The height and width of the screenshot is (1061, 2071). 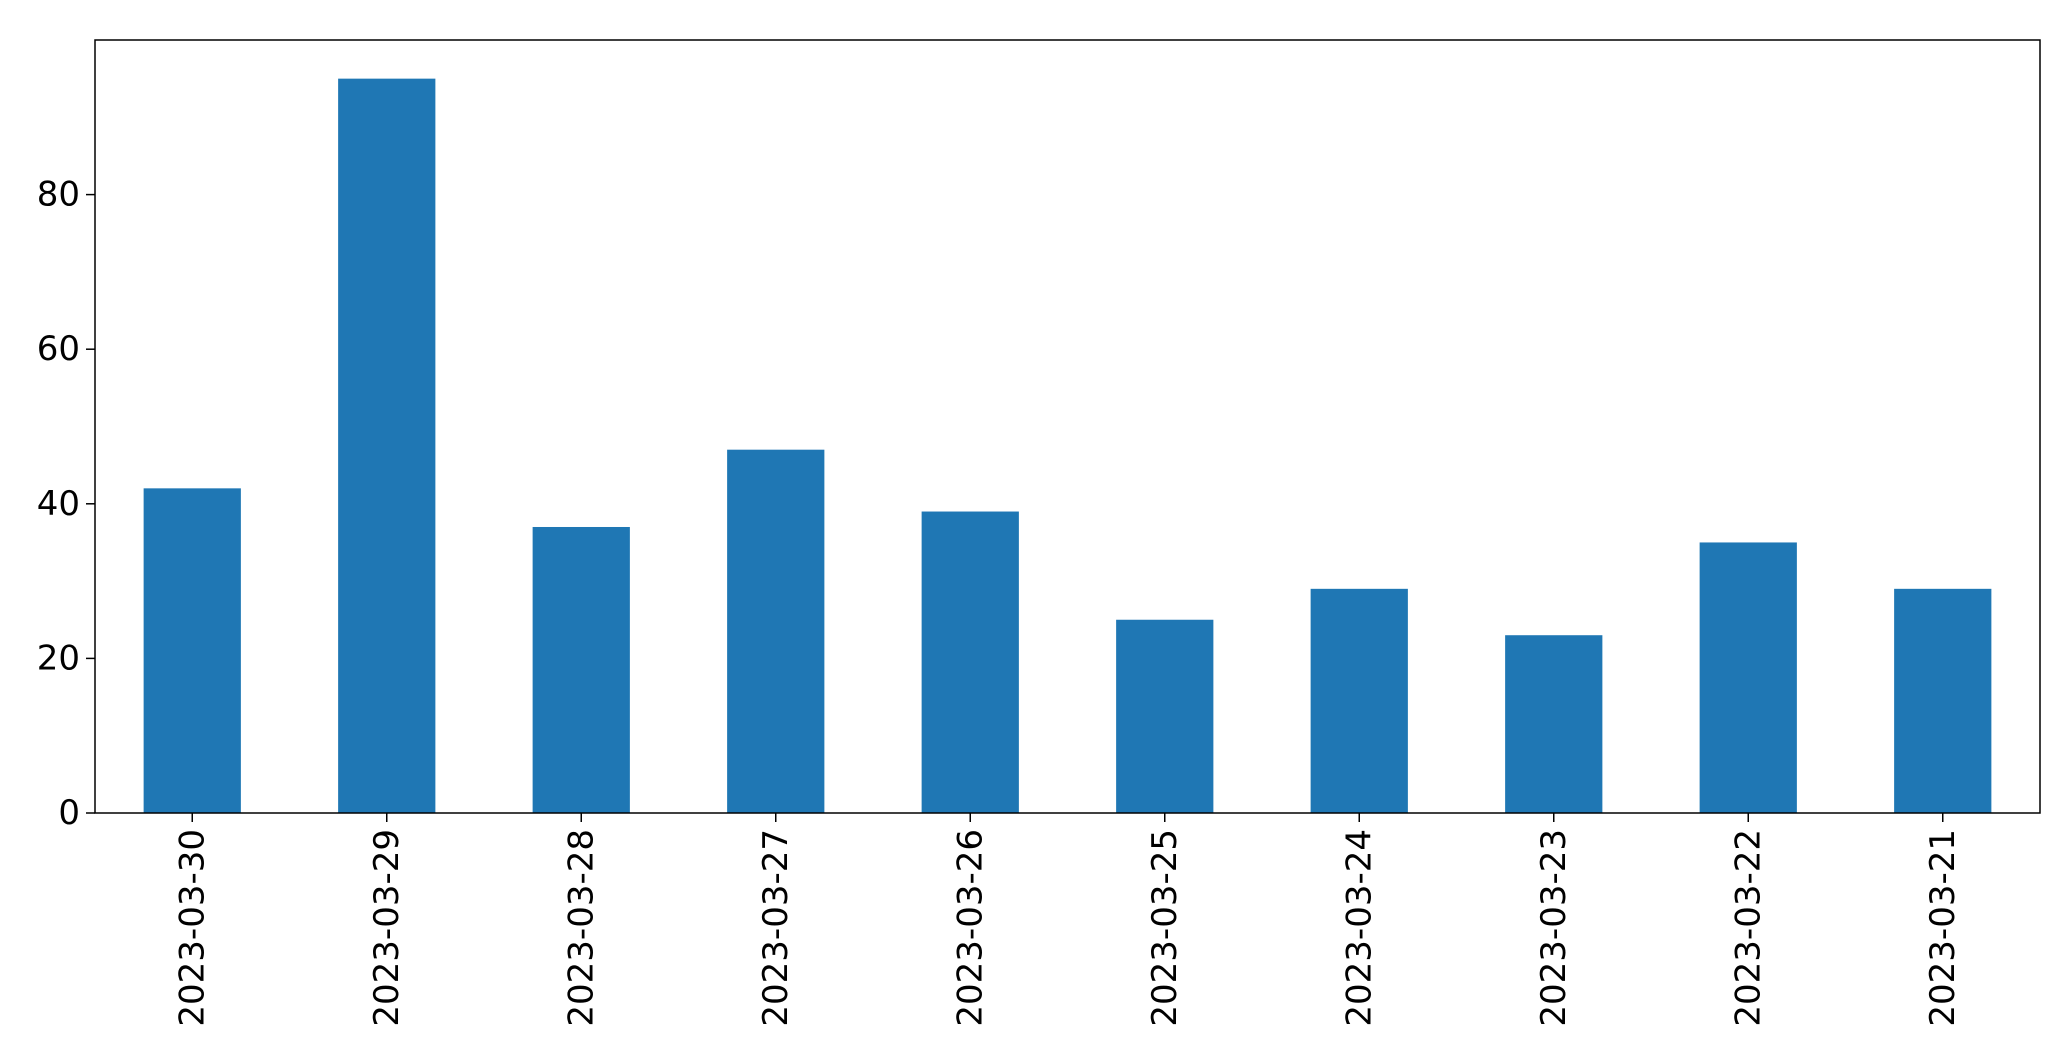 I want to click on x-tick-label: 2023-03-29, so click(x=387, y=928).